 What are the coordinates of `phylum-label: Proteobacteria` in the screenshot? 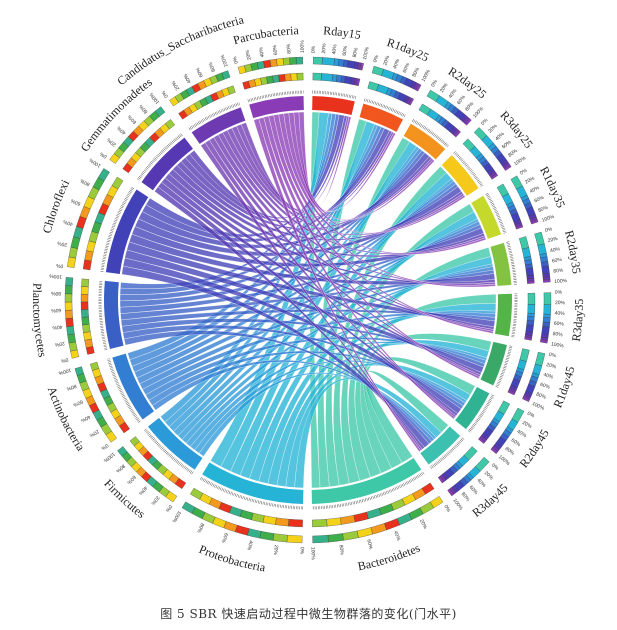 It's located at (232, 558).